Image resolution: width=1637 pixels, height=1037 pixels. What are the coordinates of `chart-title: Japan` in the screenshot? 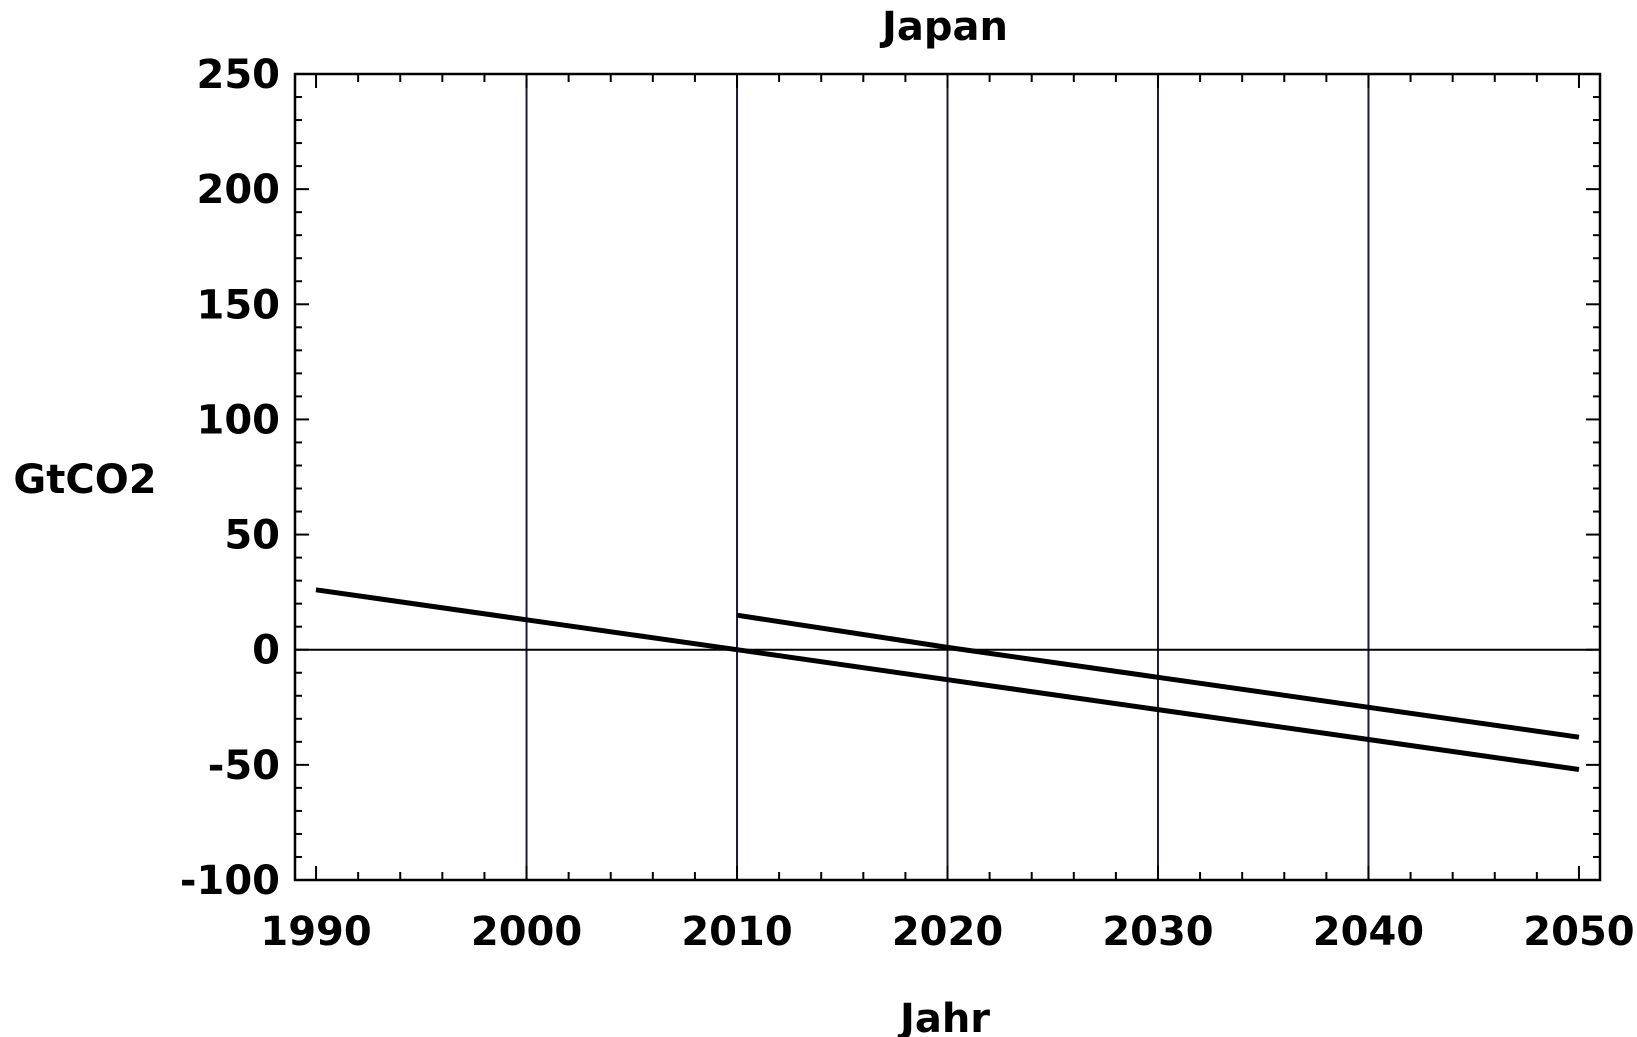 It's located at (943, 27).